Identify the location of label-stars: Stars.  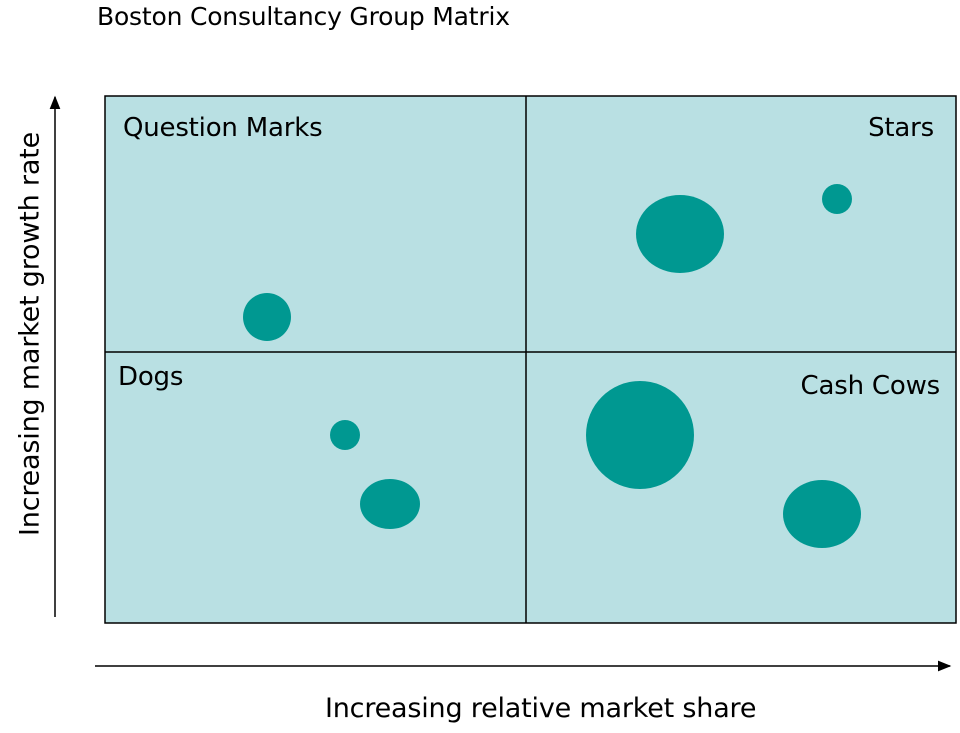
(901, 128).